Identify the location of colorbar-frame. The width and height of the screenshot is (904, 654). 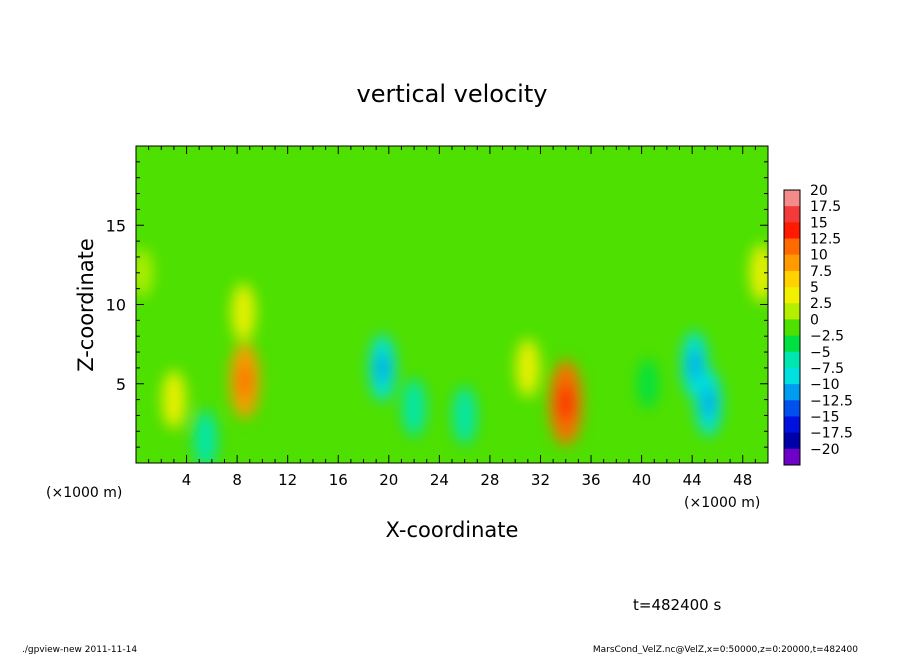
(792, 327).